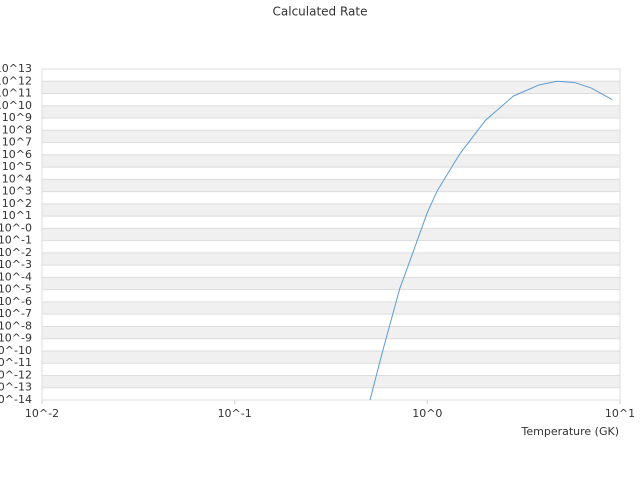  What do you see at coordinates (17, 215) in the screenshot?
I see `y-tick-label: 10^1` at bounding box center [17, 215].